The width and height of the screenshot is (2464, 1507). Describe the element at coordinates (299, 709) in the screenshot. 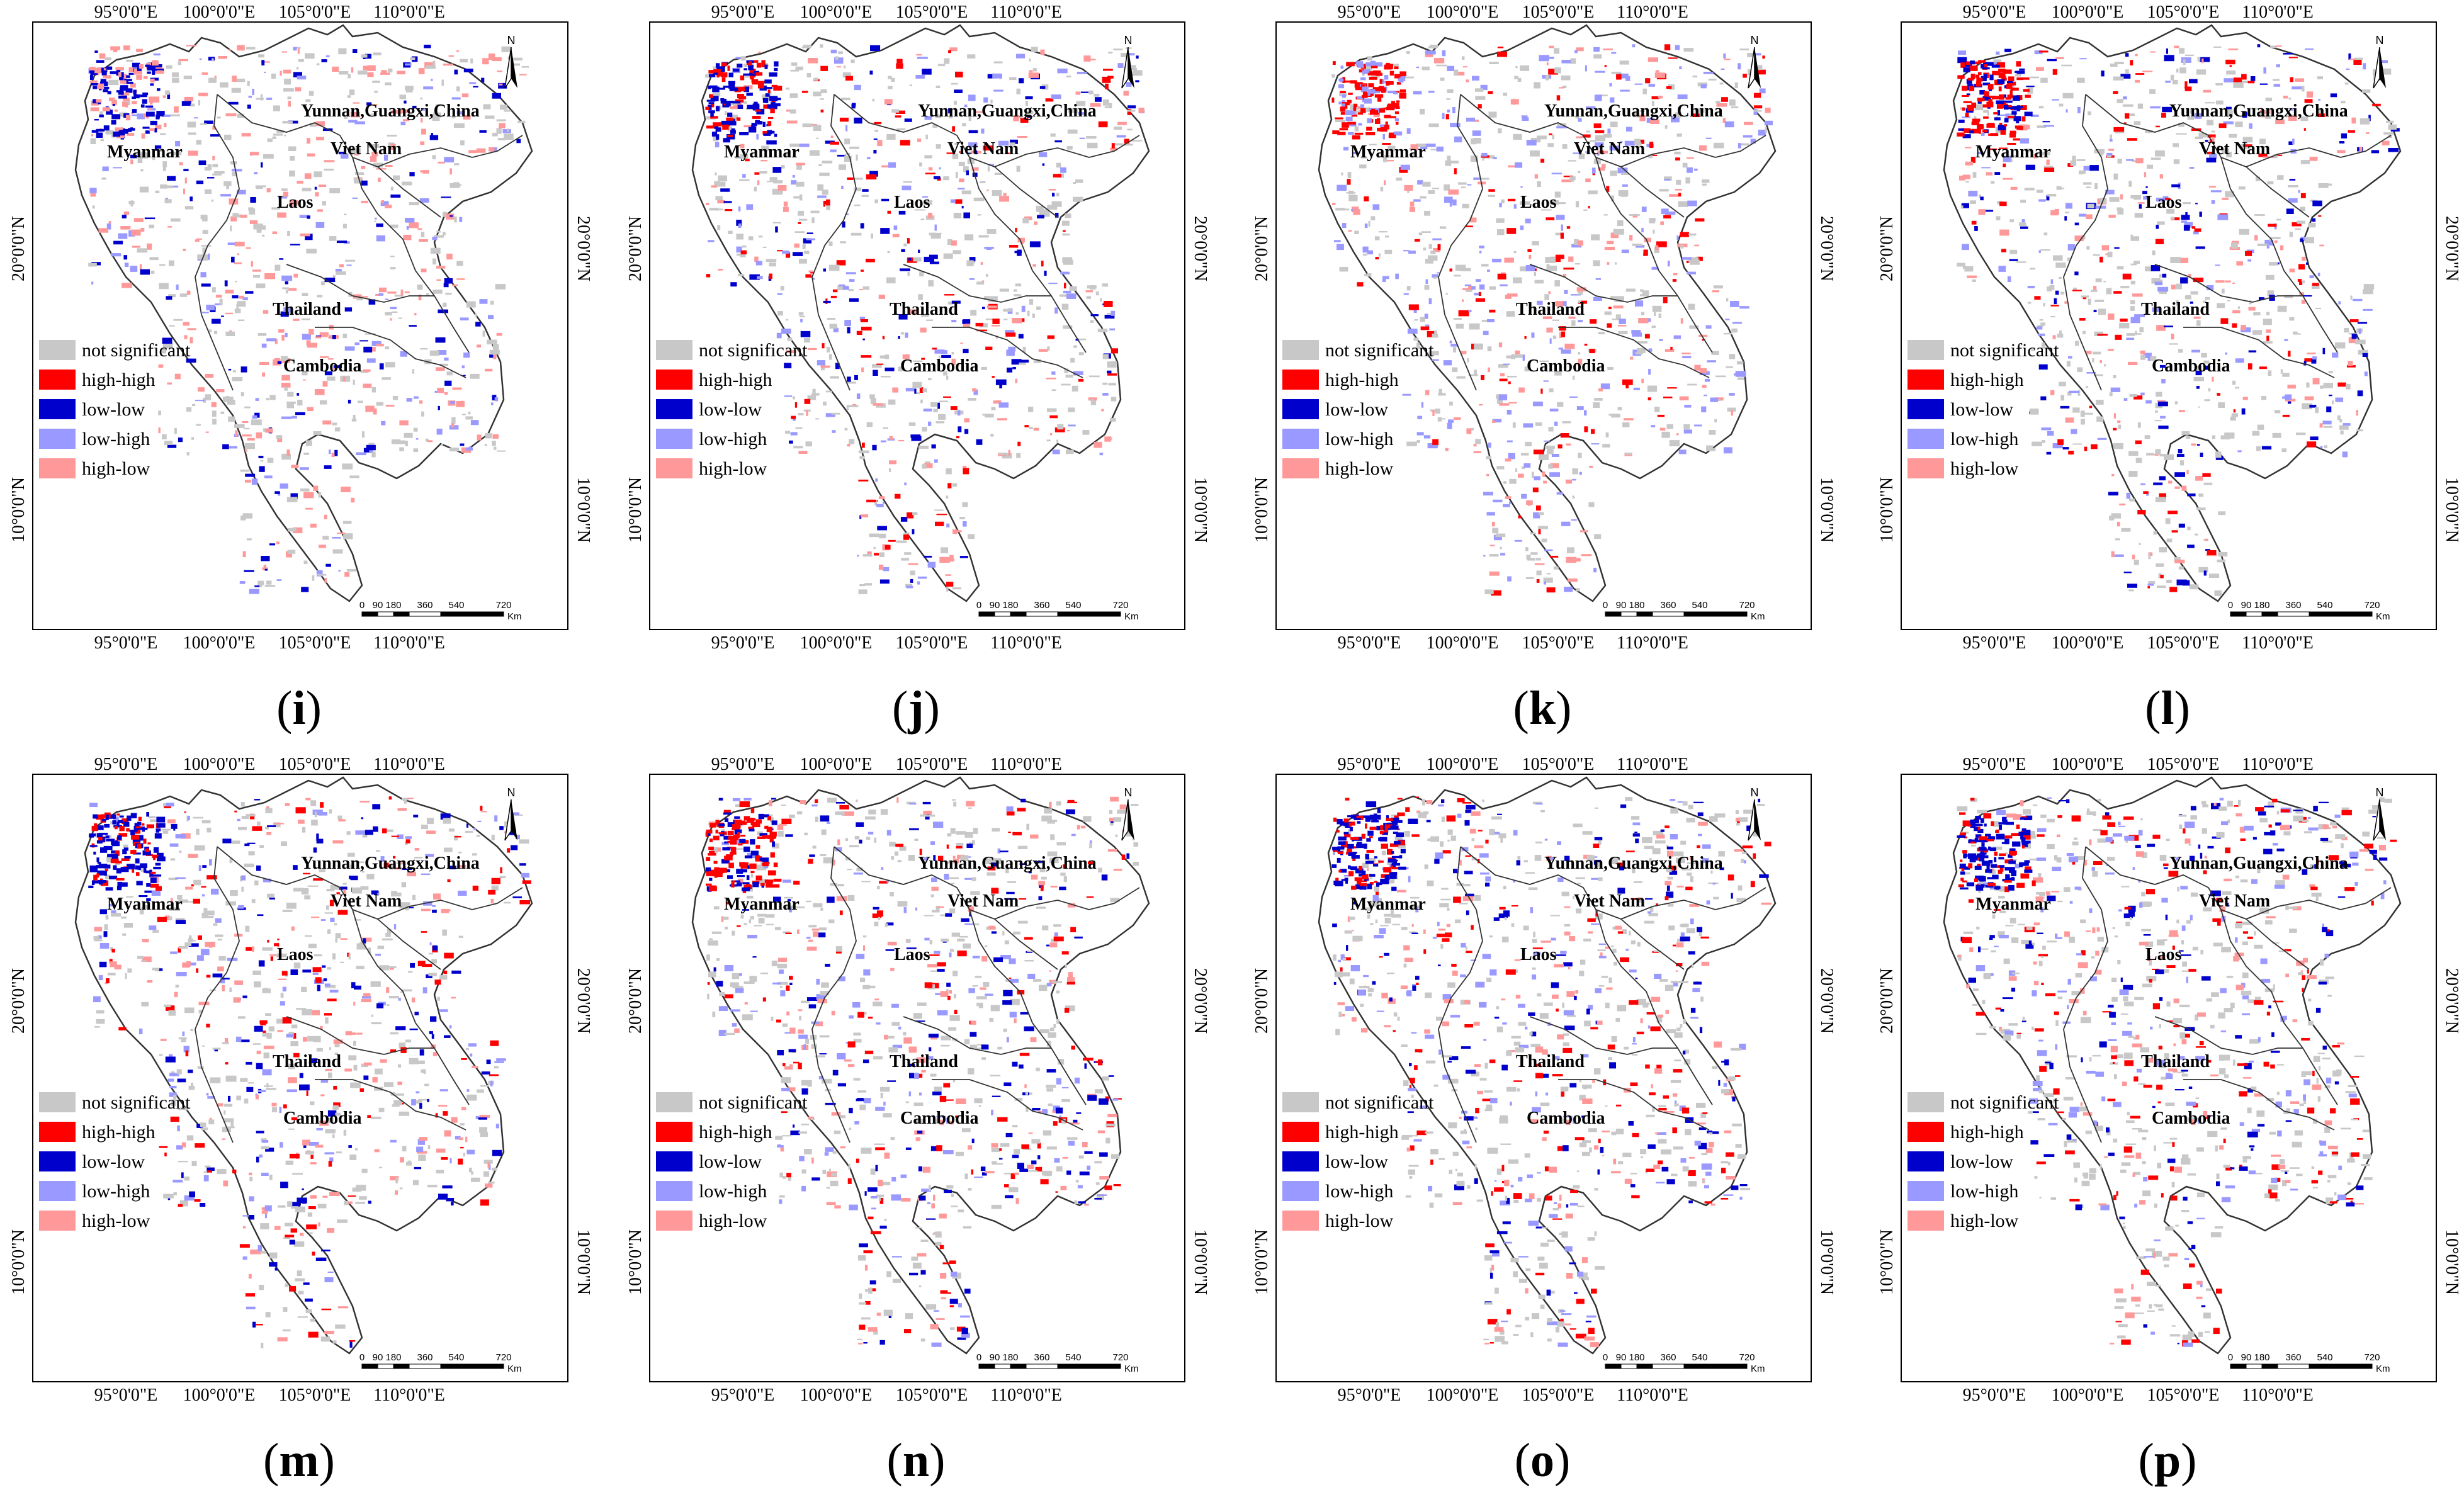

I see `panel-caption-letter: i` at that location.